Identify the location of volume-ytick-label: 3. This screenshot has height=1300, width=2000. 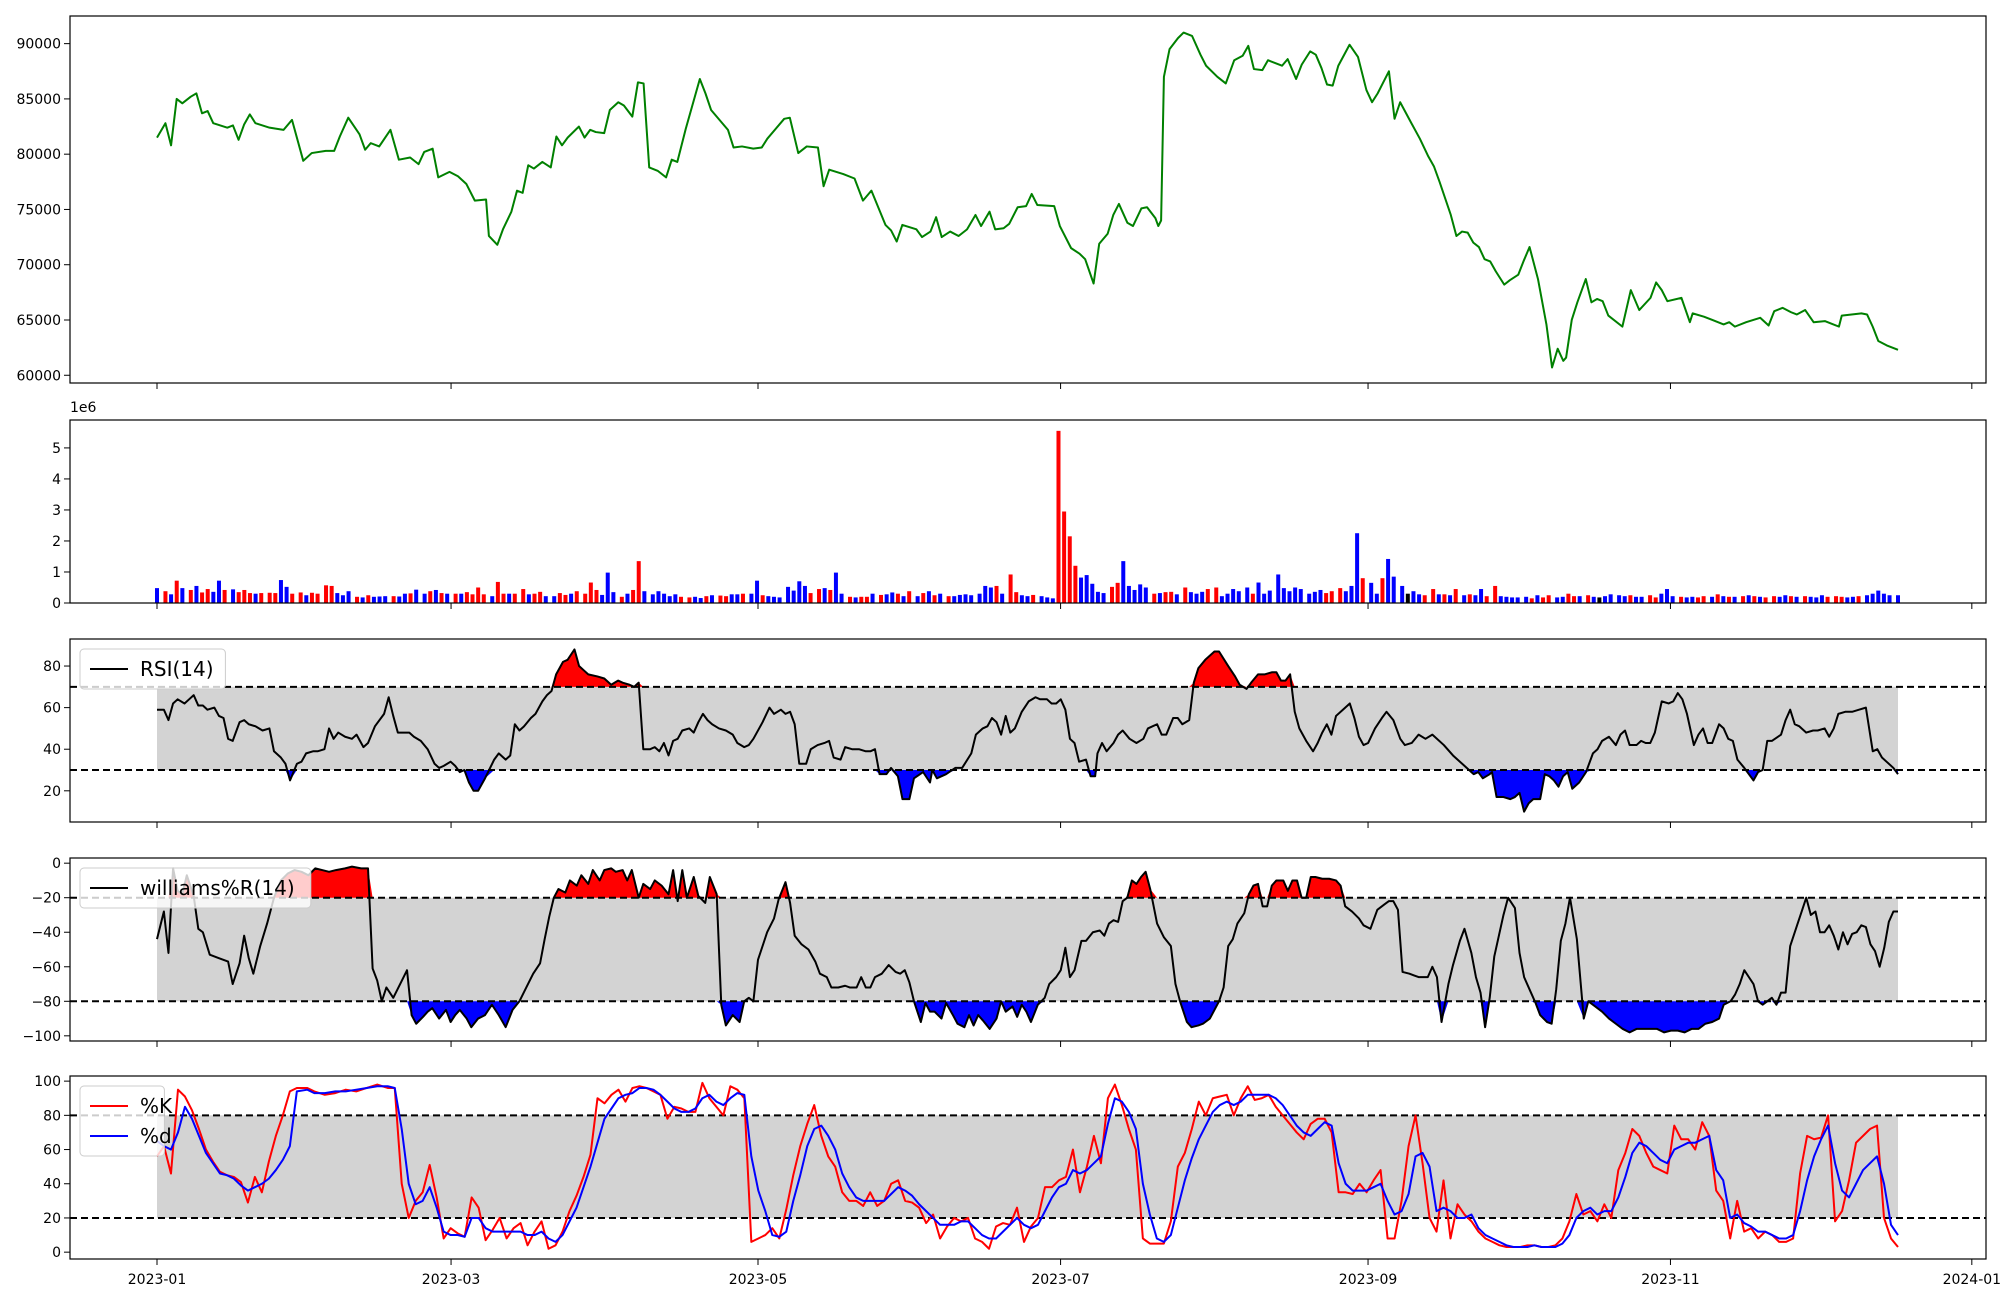
(56, 511).